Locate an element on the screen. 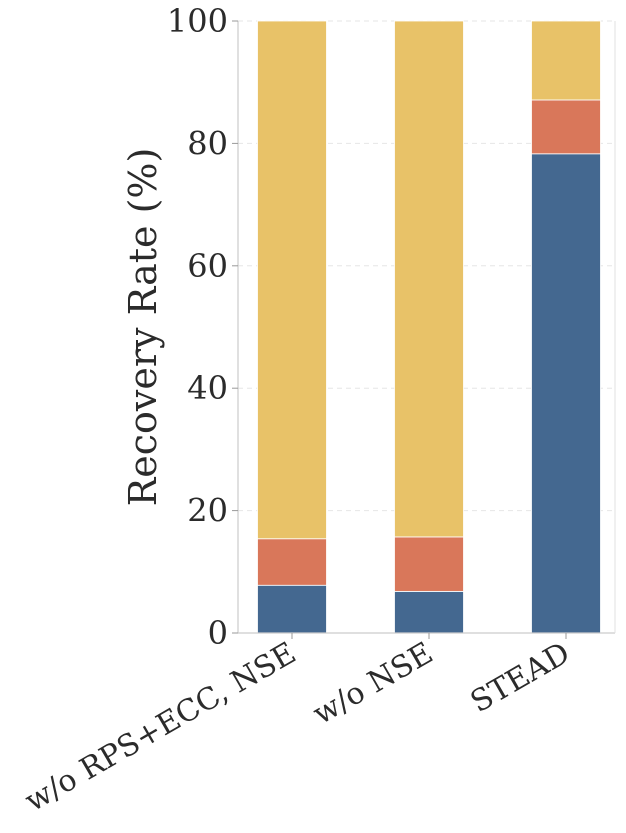  y-tick-label: 60 is located at coordinates (207, 266).